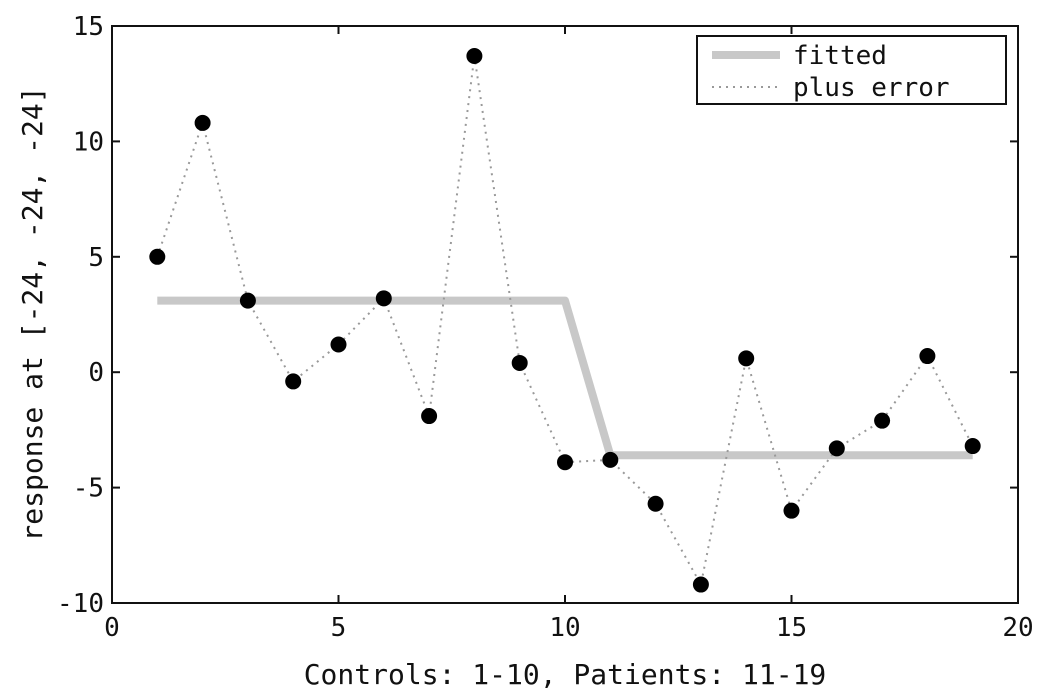 The height and width of the screenshot is (692, 1040). I want to click on legend-box, so click(851, 70).